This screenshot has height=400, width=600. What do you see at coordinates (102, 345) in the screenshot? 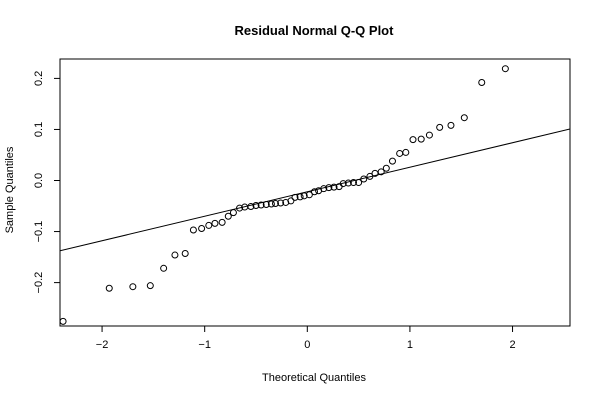
I see `x-tick-label: −2` at bounding box center [102, 345].